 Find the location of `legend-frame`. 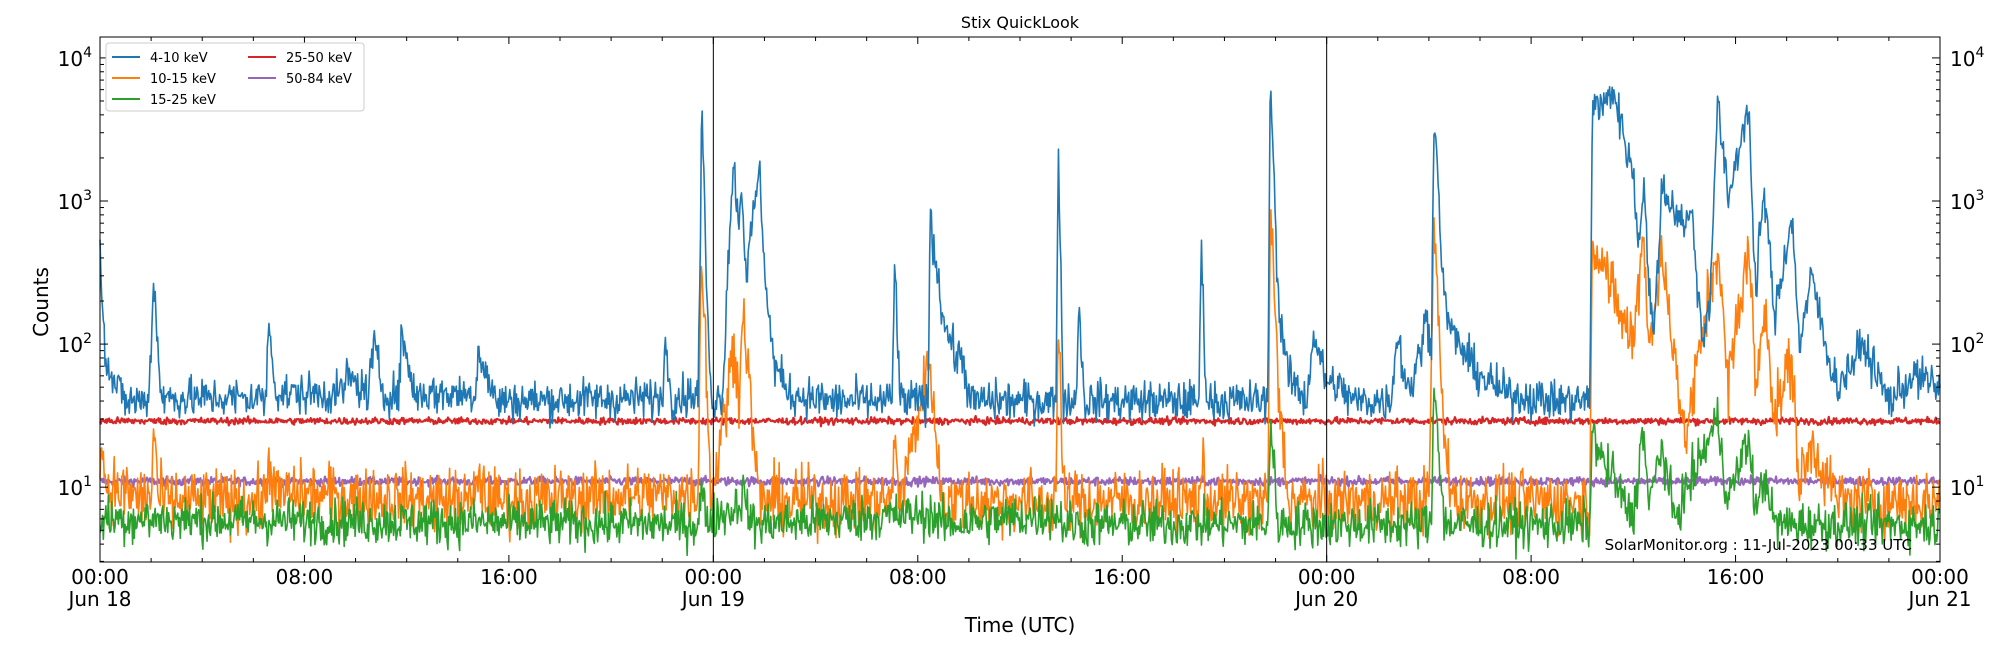

legend-frame is located at coordinates (235, 77).